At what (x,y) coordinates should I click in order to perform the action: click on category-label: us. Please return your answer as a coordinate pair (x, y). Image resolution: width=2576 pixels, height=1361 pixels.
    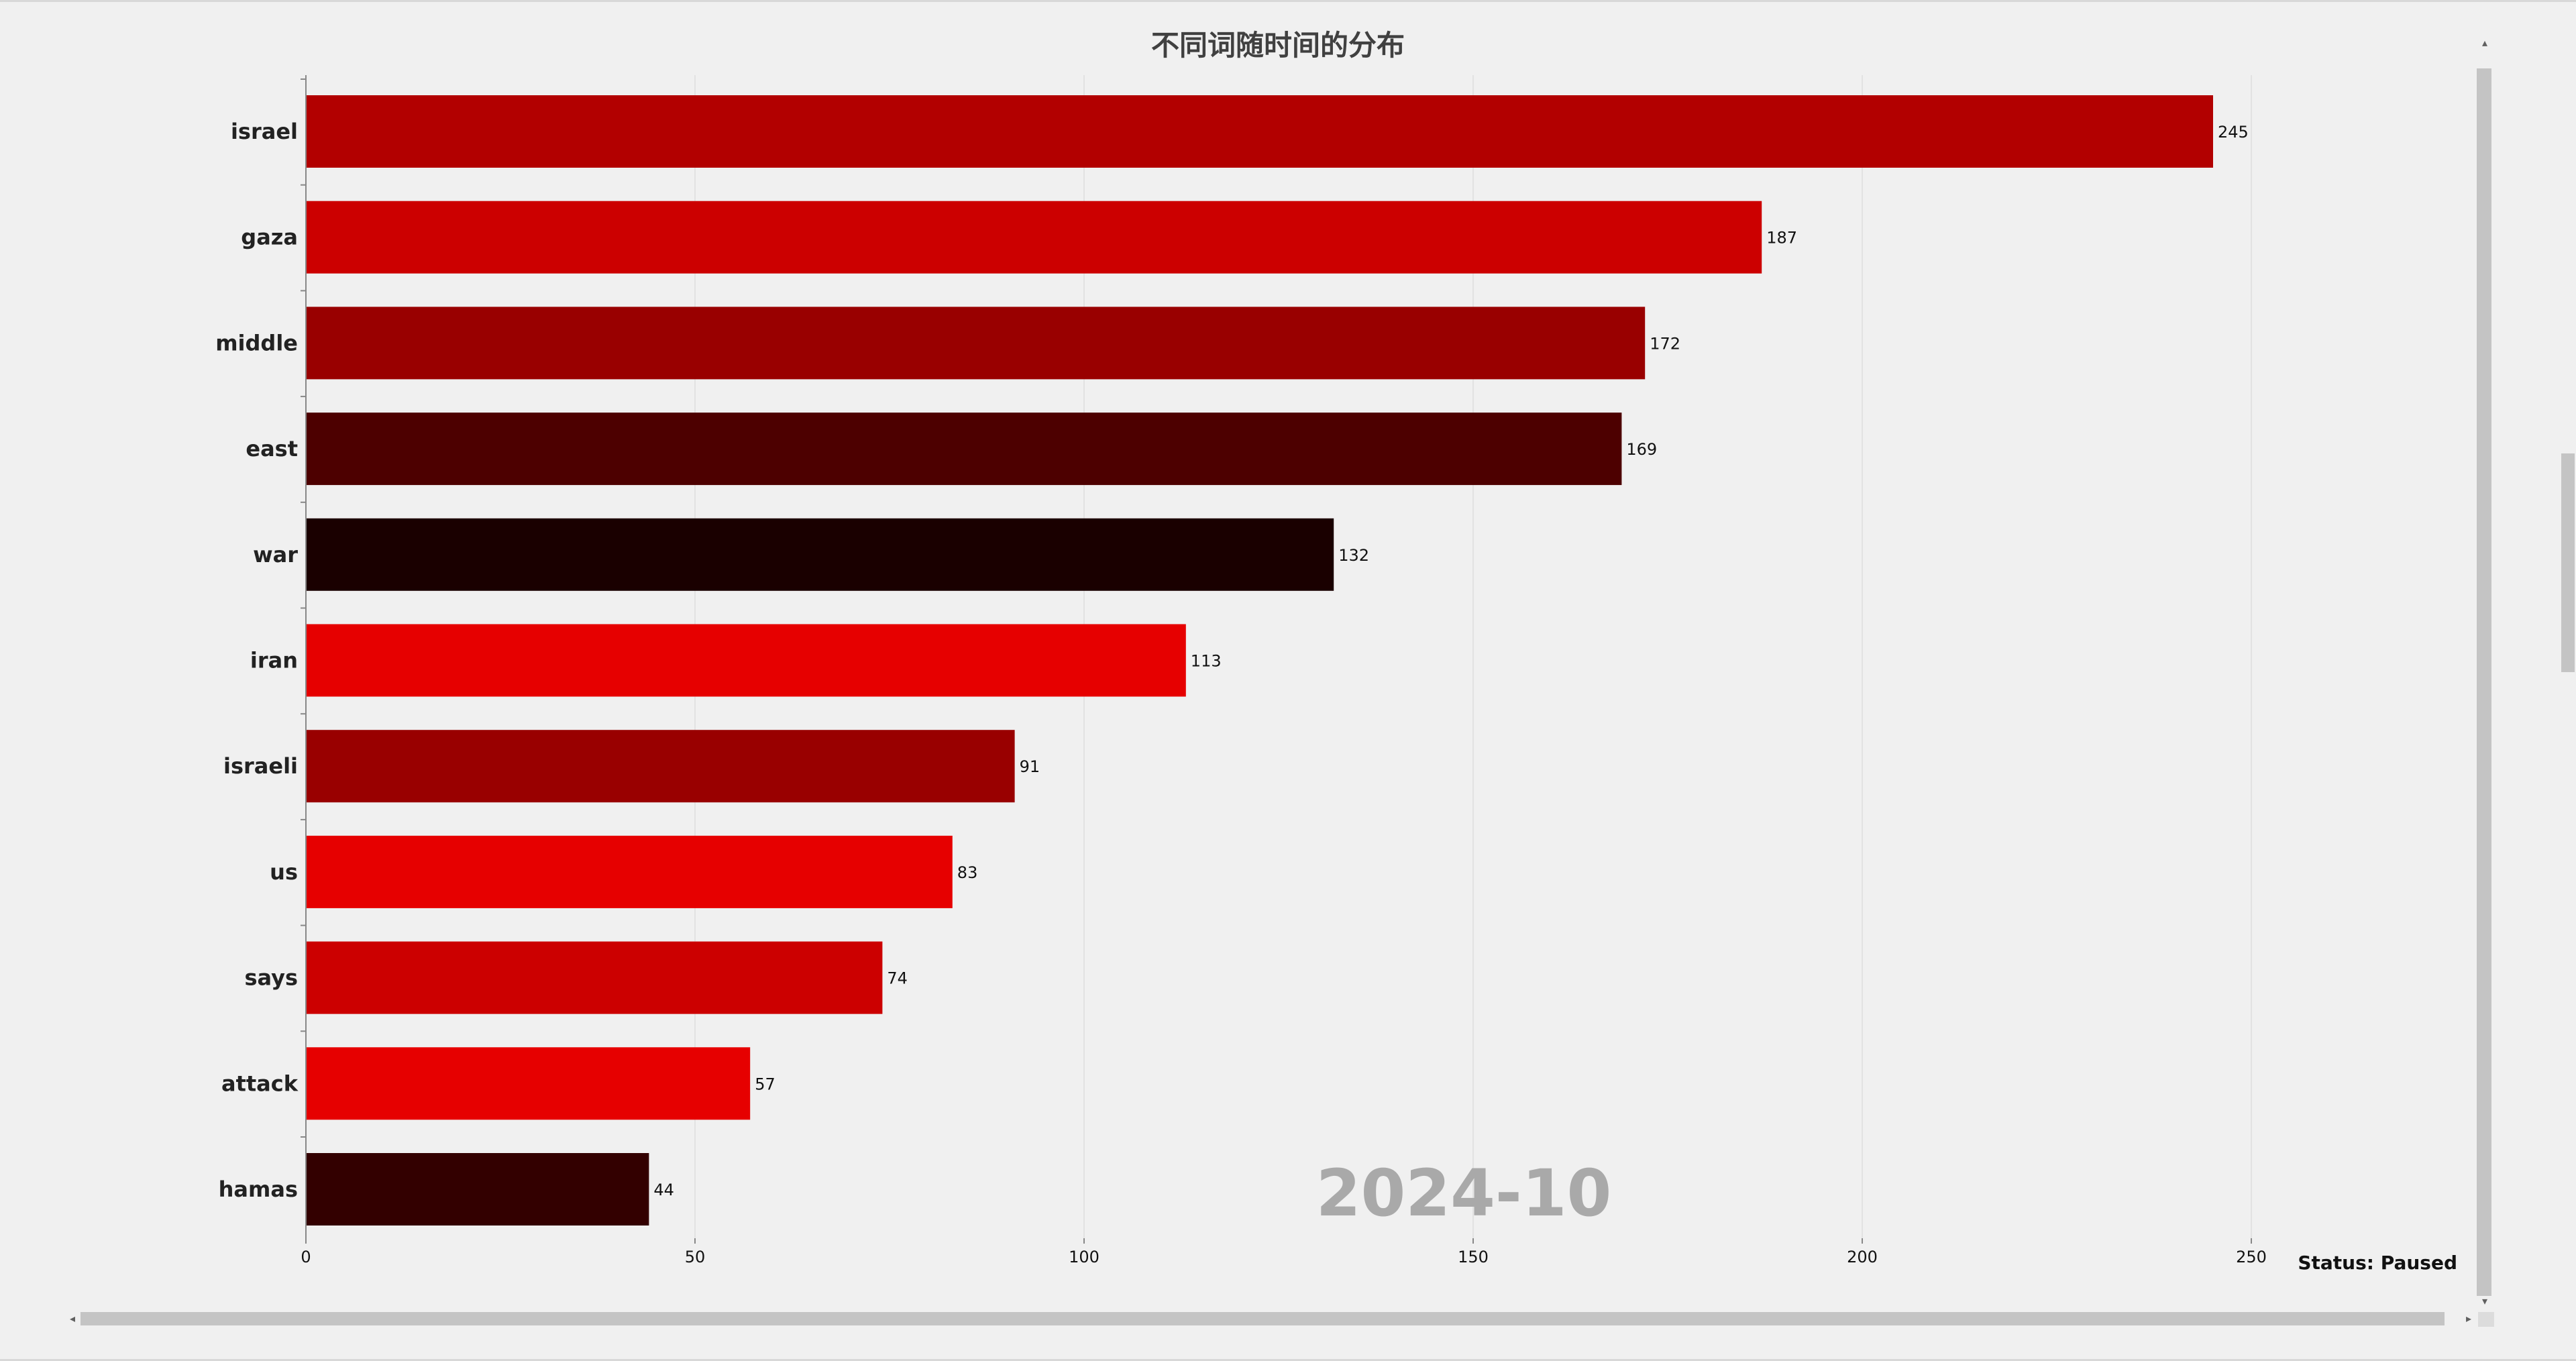
    Looking at the image, I should click on (284, 872).